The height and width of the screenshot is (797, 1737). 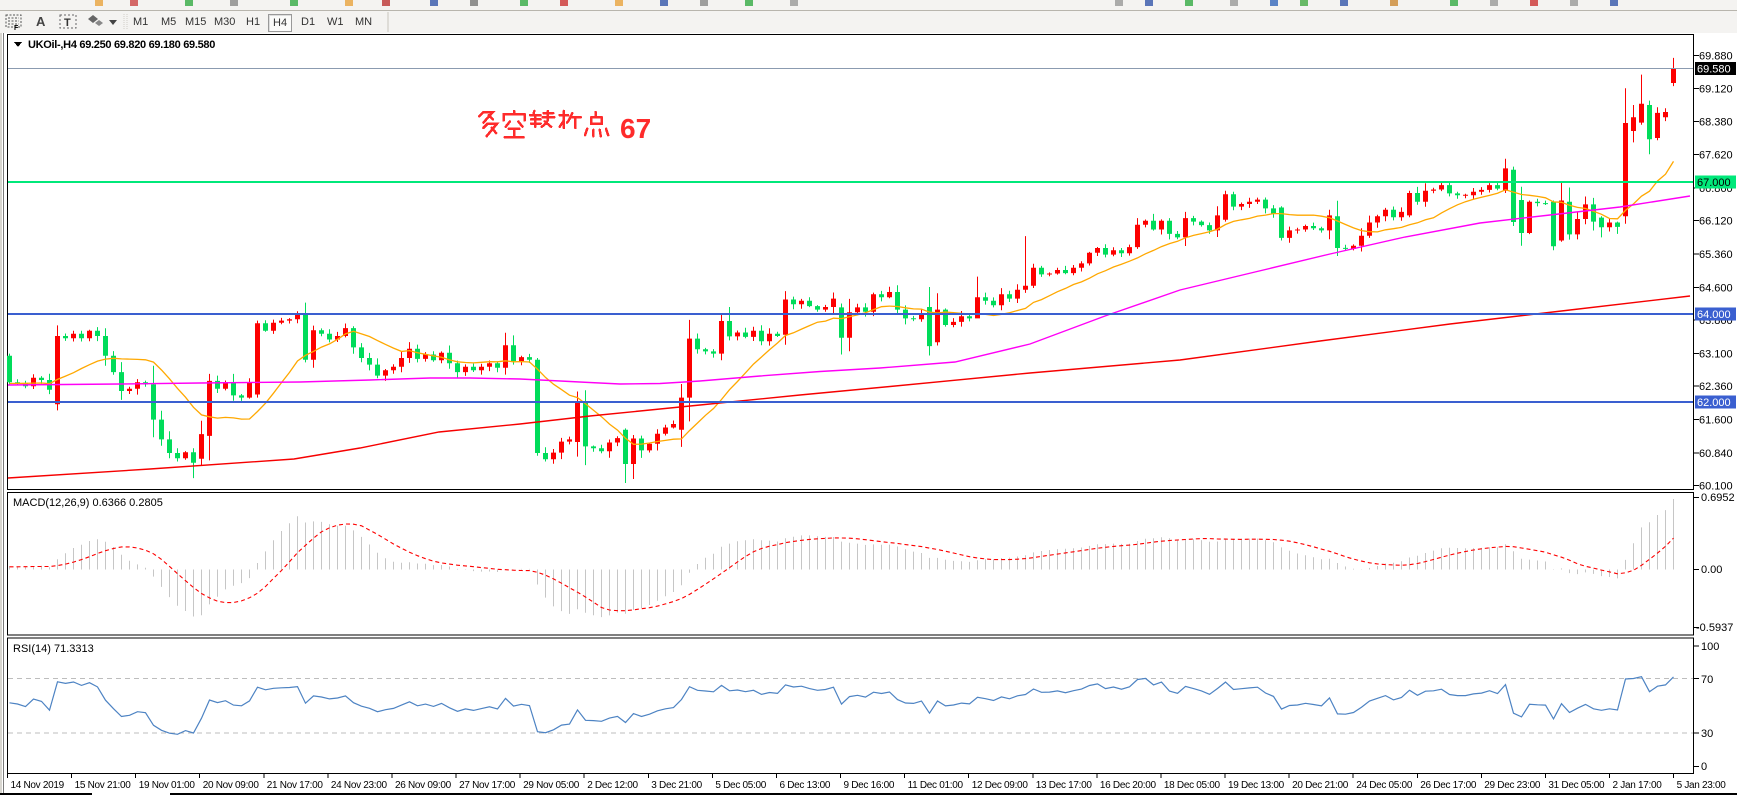 What do you see at coordinates (1716, 421) in the screenshot?
I see `svg-text: 61.600` at bounding box center [1716, 421].